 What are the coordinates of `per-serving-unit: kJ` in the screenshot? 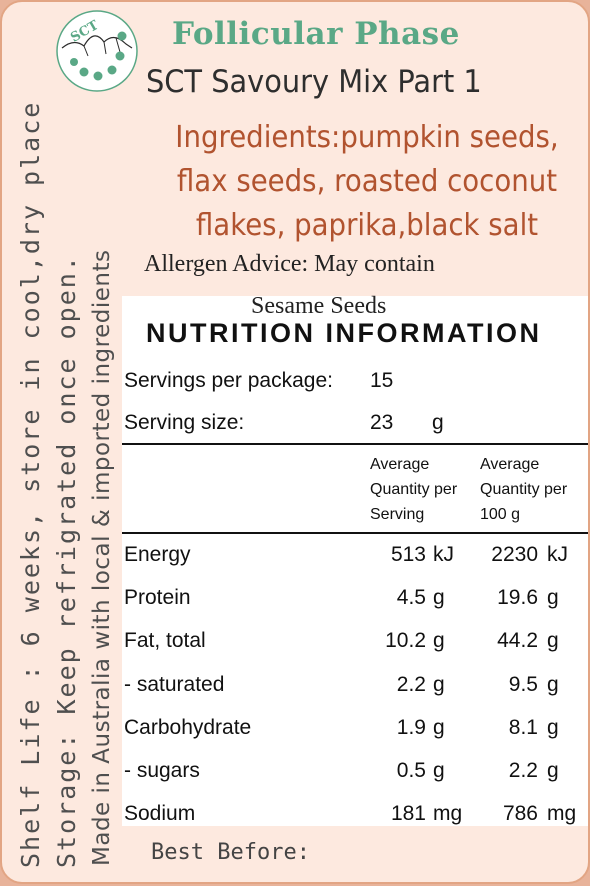 It's located at (443, 554).